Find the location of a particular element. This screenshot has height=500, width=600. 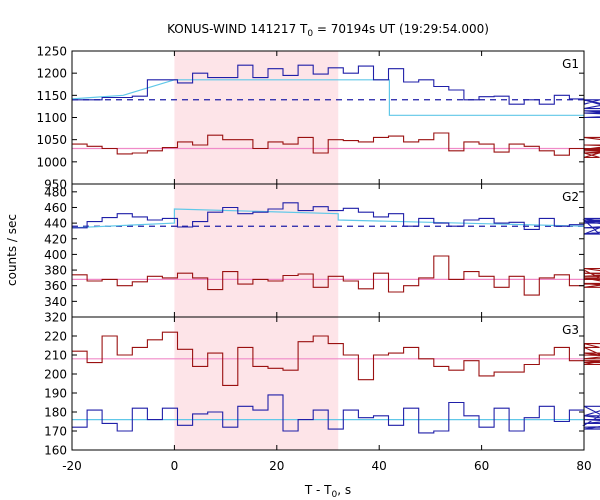

x-tick-label: 40 is located at coordinates (379, 466).